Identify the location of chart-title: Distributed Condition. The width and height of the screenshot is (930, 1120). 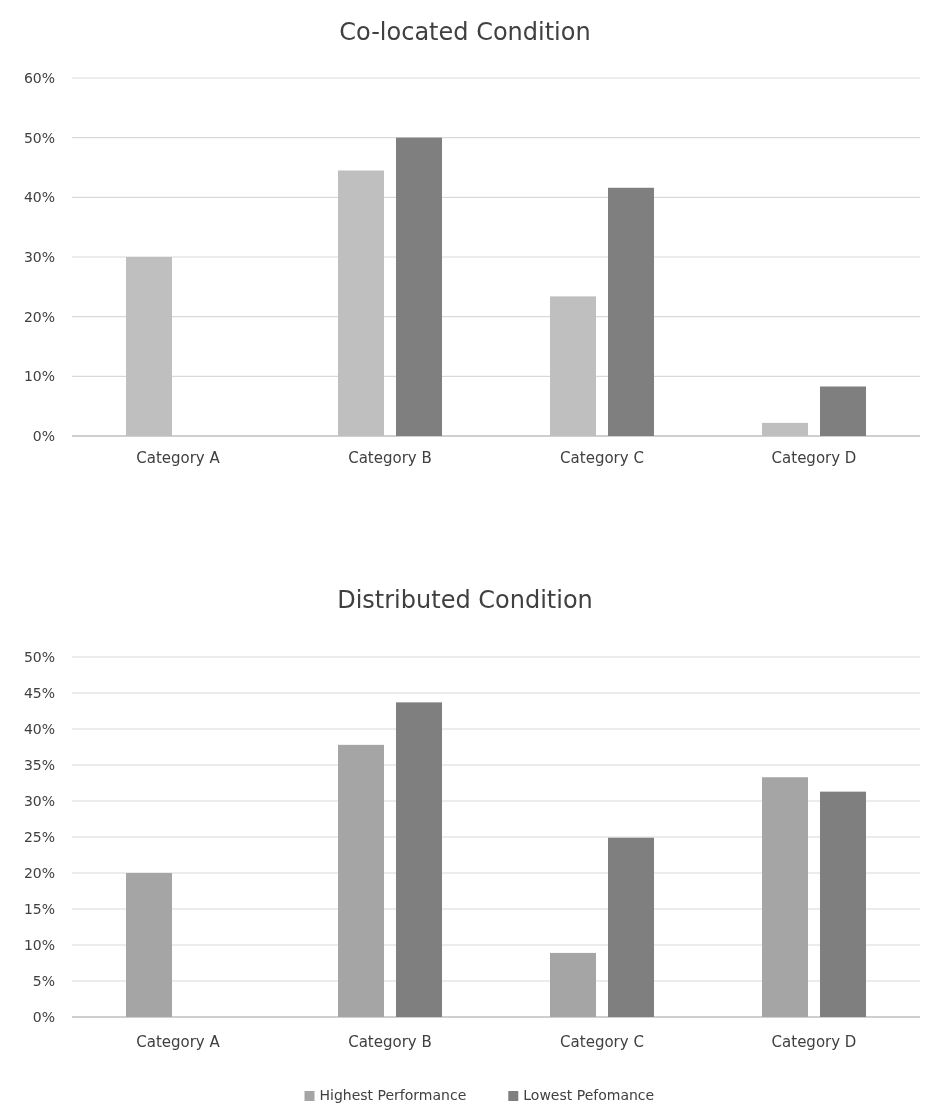
(465, 600).